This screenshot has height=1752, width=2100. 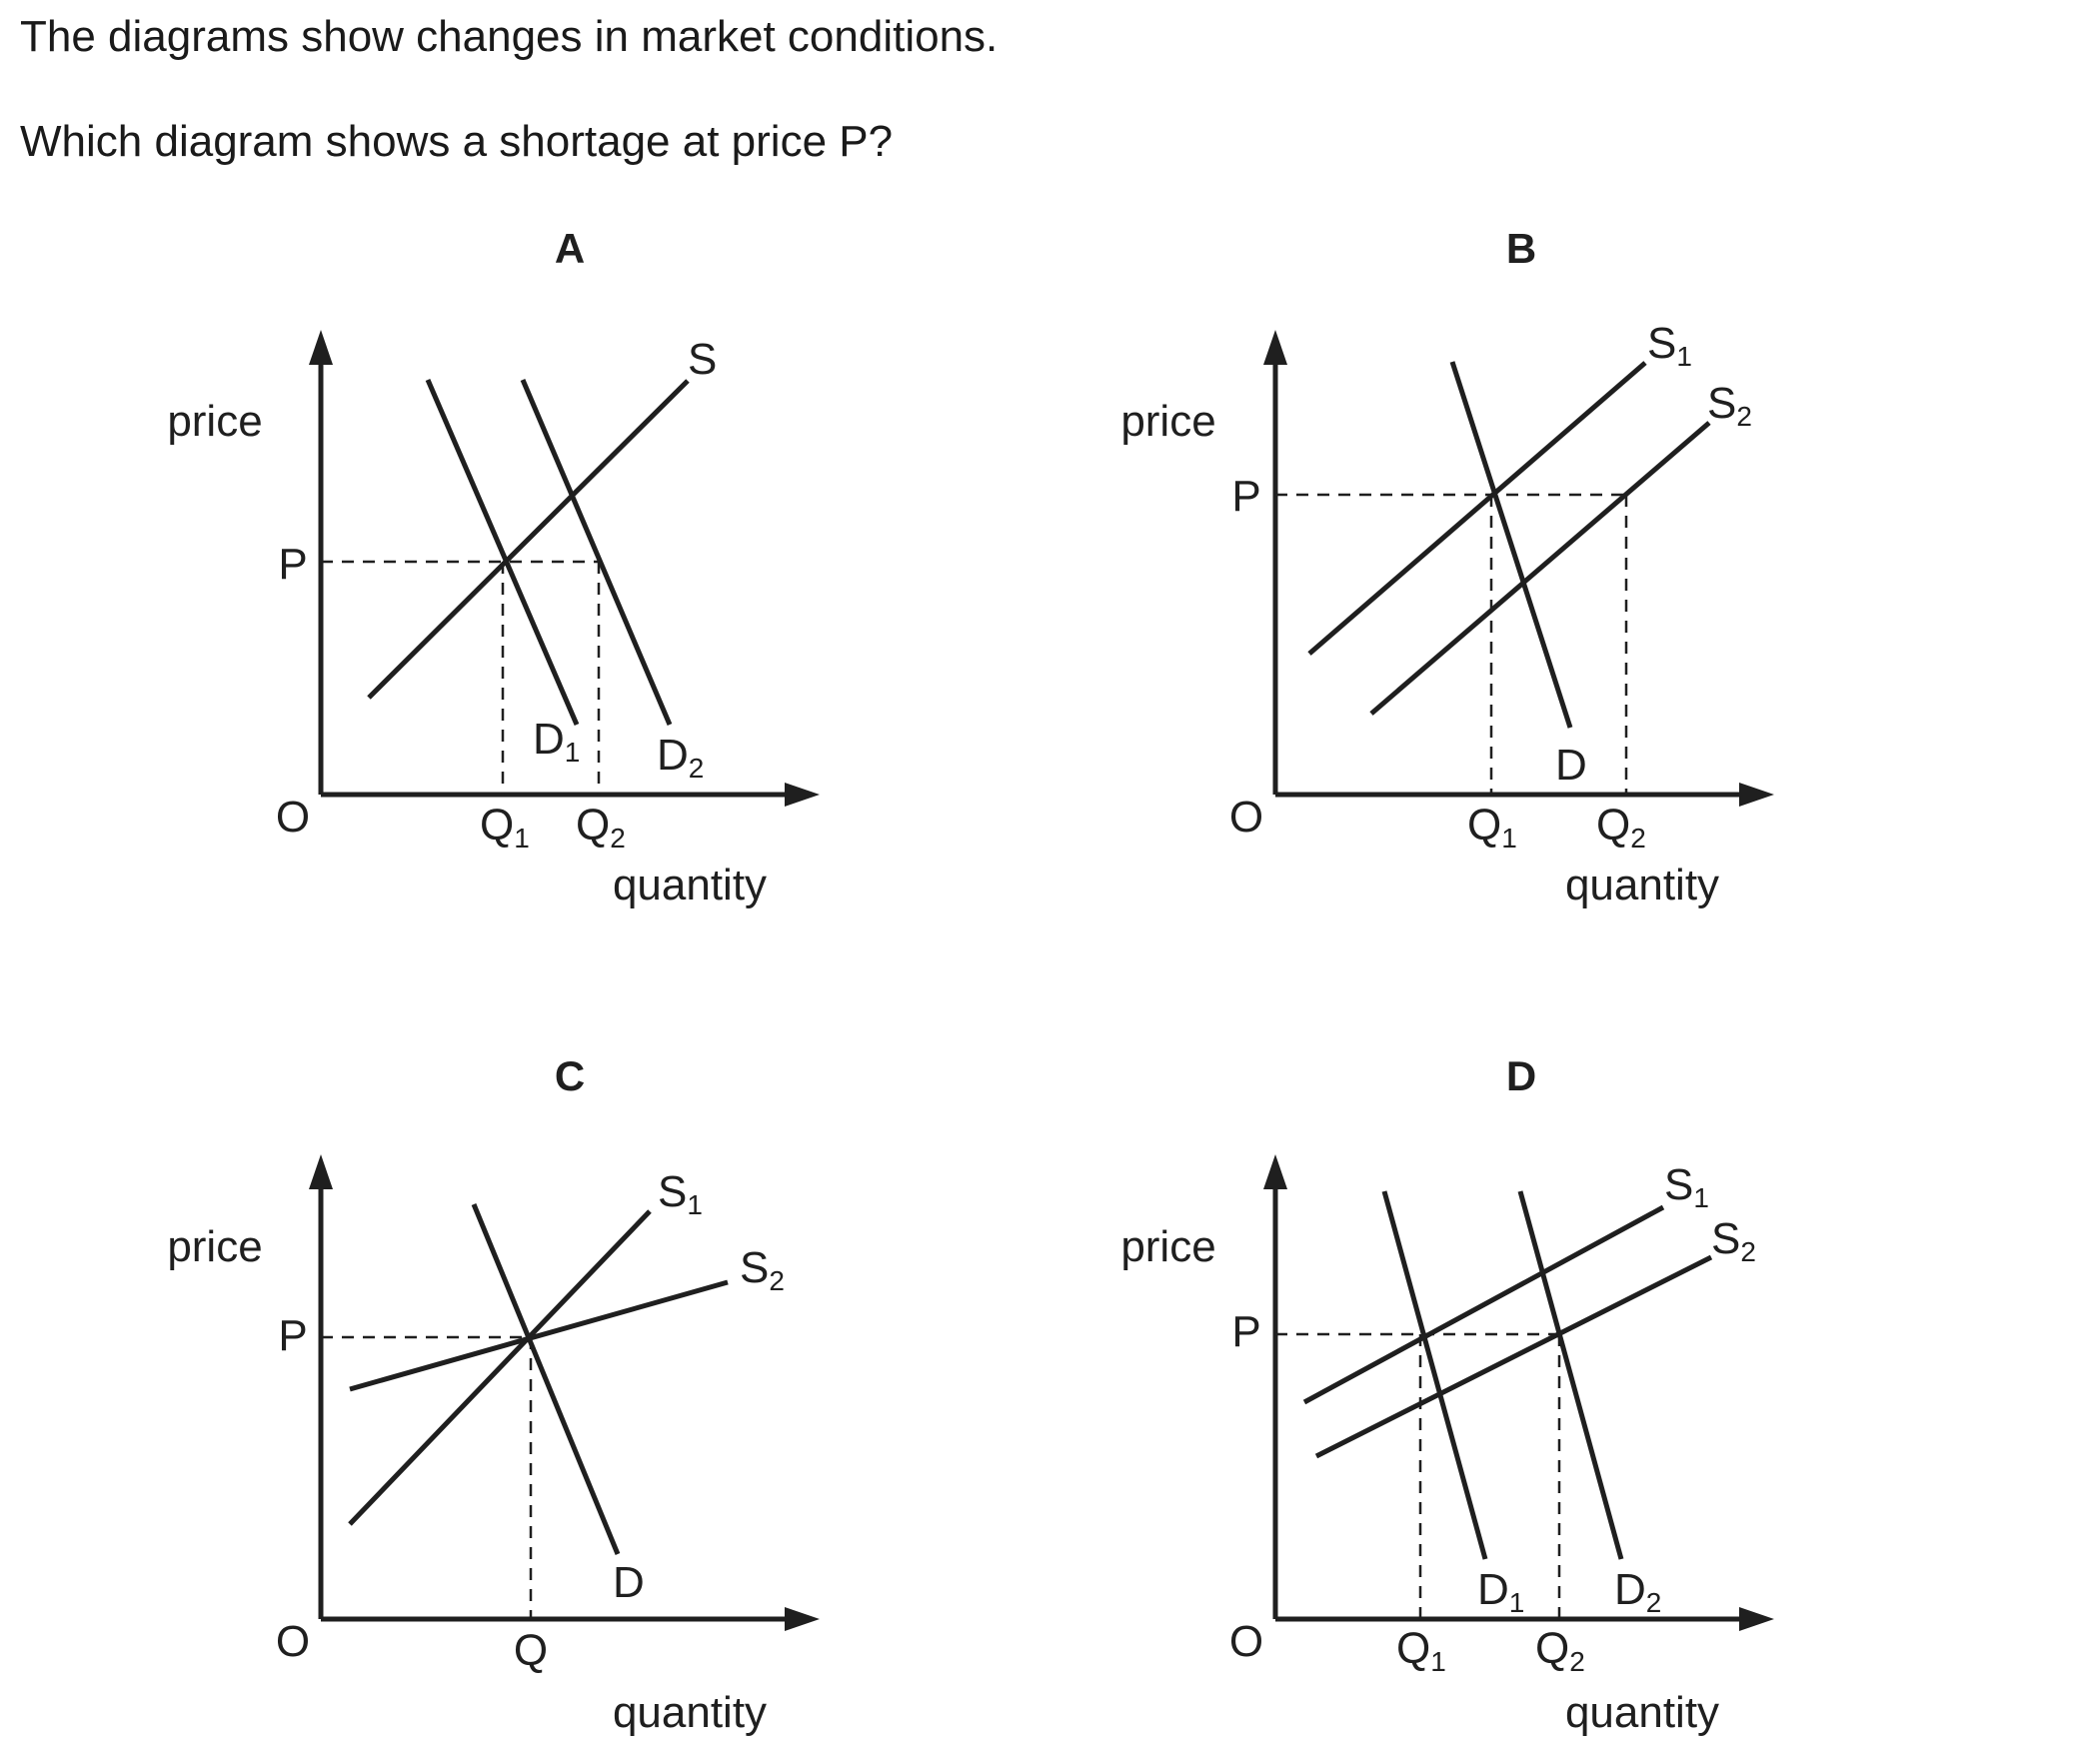 What do you see at coordinates (505, 827) in the screenshot?
I see `diagram-a-label-q1: Q1` at bounding box center [505, 827].